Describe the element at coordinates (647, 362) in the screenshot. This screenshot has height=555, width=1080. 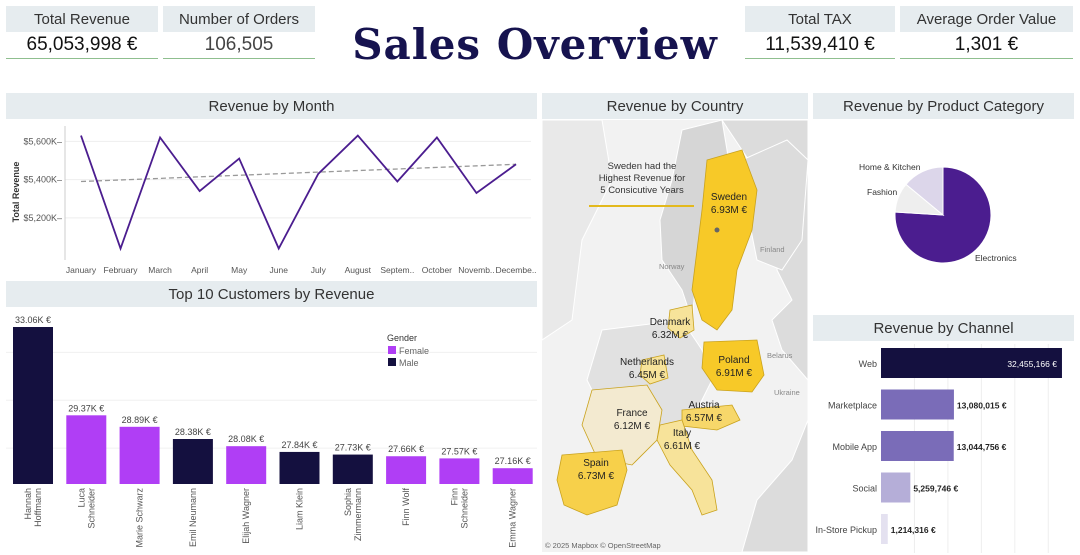
I see `region-label-netherlands: Netherlands` at that location.